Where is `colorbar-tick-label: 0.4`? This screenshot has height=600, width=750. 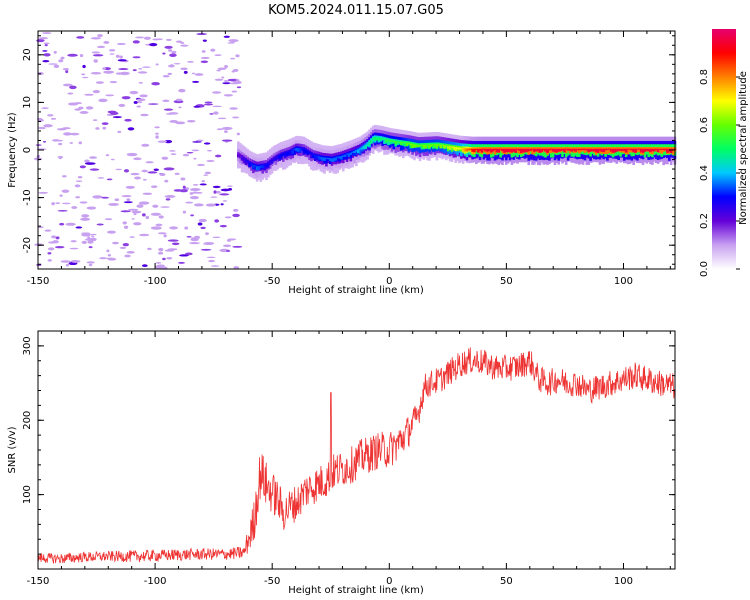
colorbar-tick-label: 0.4 is located at coordinates (704, 173).